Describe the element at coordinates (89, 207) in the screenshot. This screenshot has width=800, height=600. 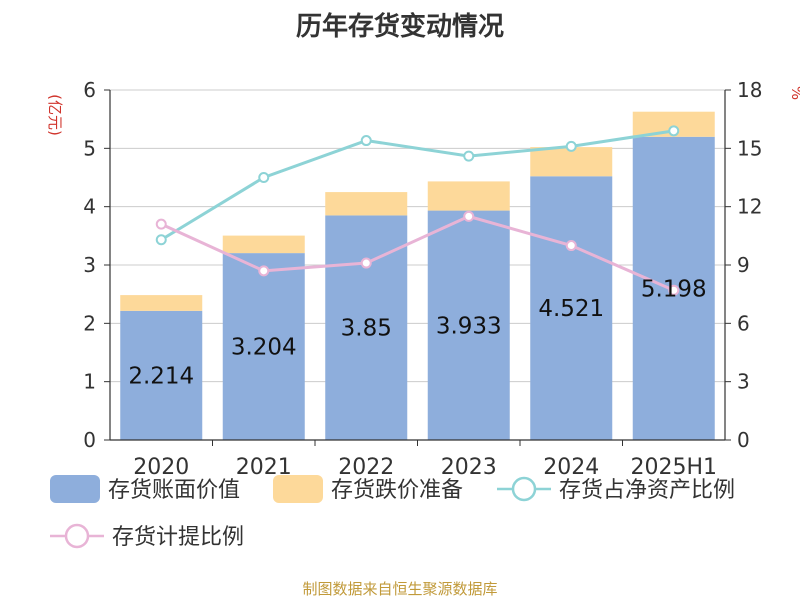
I see `y-left-tick-label: 4` at that location.